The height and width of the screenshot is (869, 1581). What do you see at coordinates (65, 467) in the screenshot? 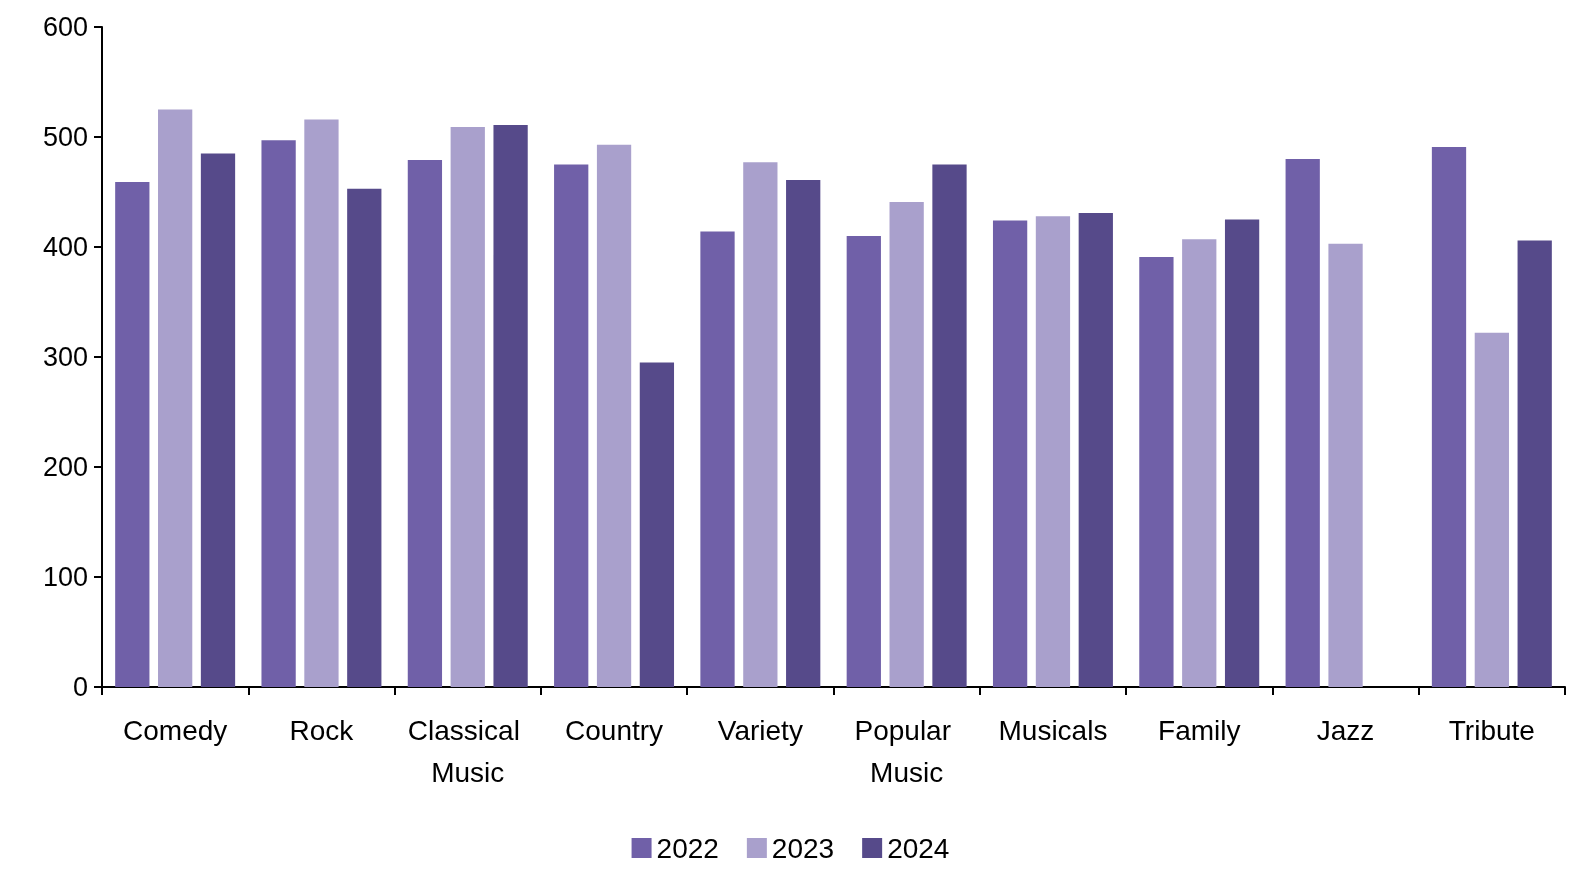
I see `y-tick-label: 200` at bounding box center [65, 467].